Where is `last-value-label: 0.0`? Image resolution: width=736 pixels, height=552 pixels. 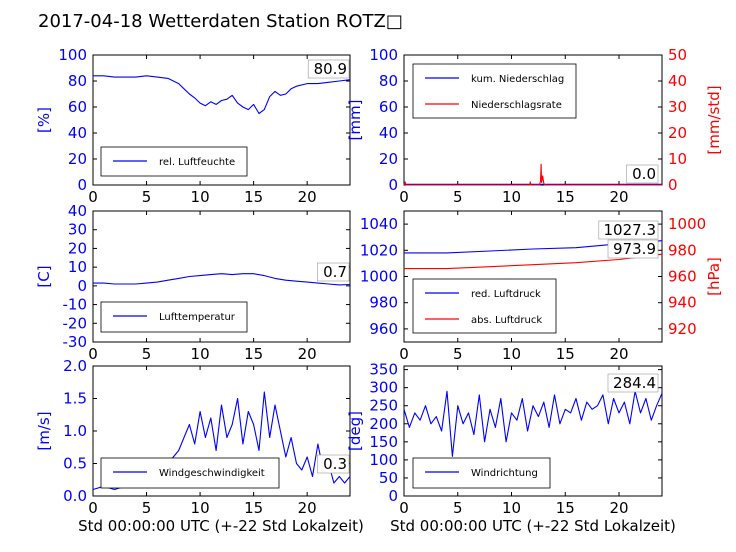
last-value-label: 0.0 is located at coordinates (644, 174).